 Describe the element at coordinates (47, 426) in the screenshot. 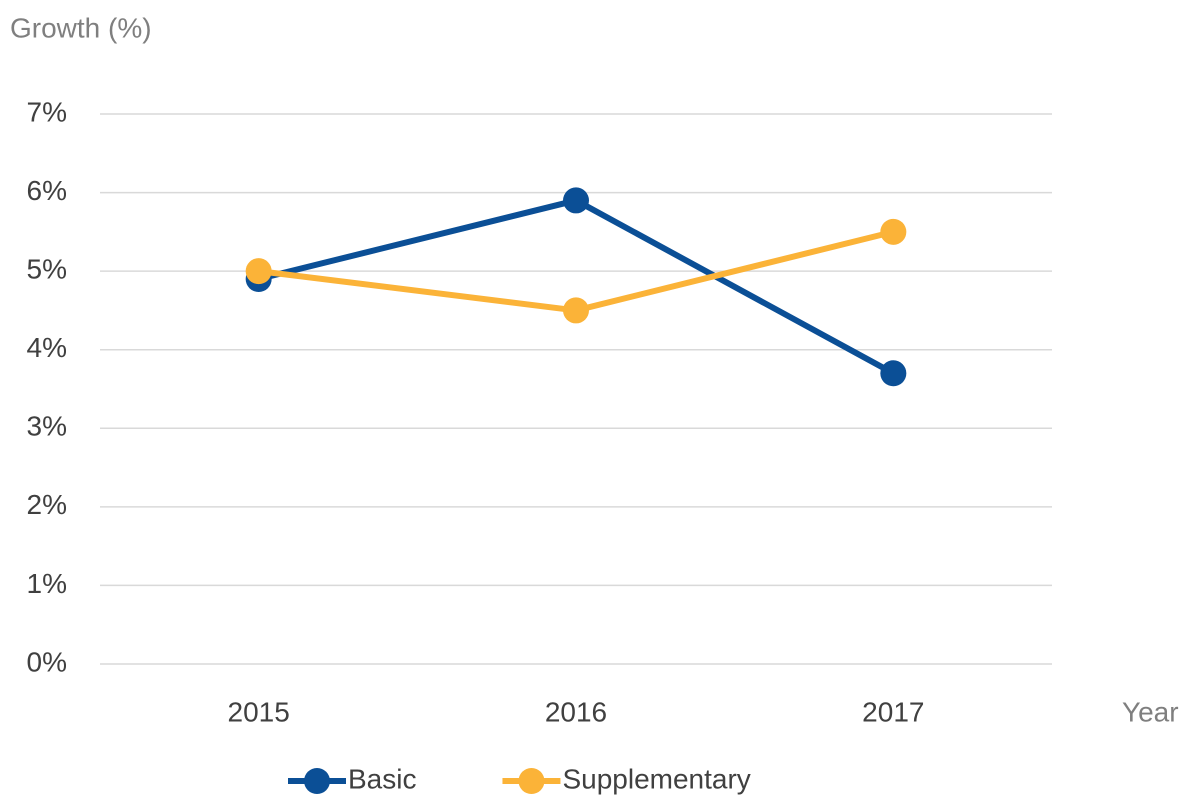

I see `y-tick-label: 3%` at that location.